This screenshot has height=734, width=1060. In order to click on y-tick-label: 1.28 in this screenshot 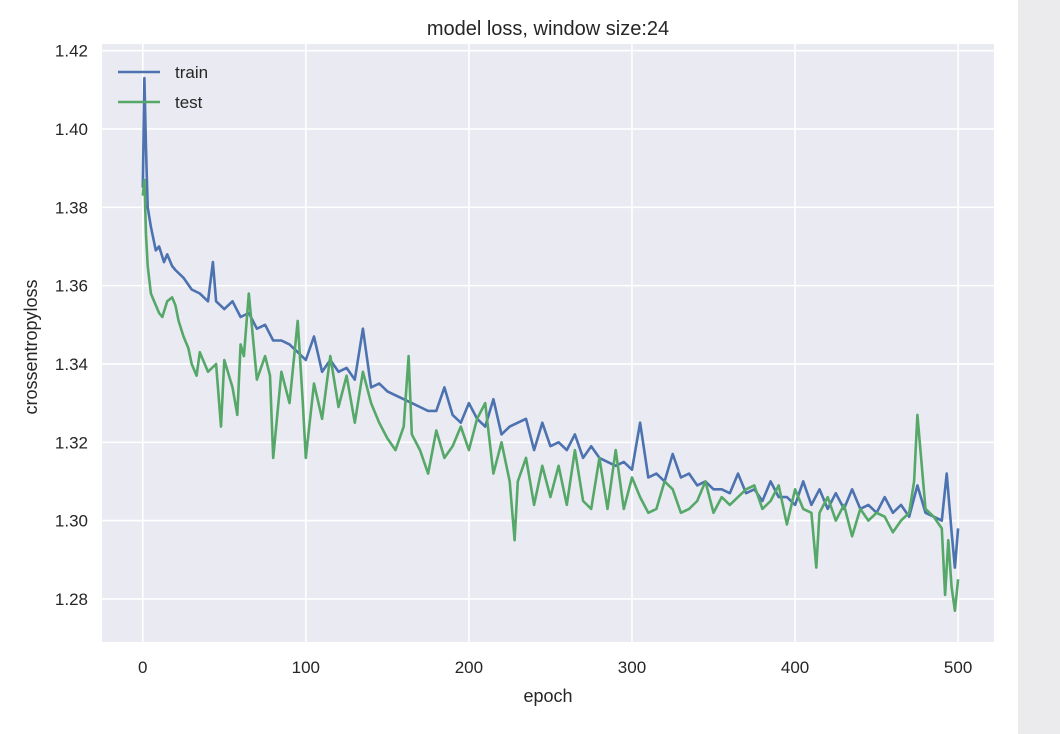, I will do `click(71, 599)`.